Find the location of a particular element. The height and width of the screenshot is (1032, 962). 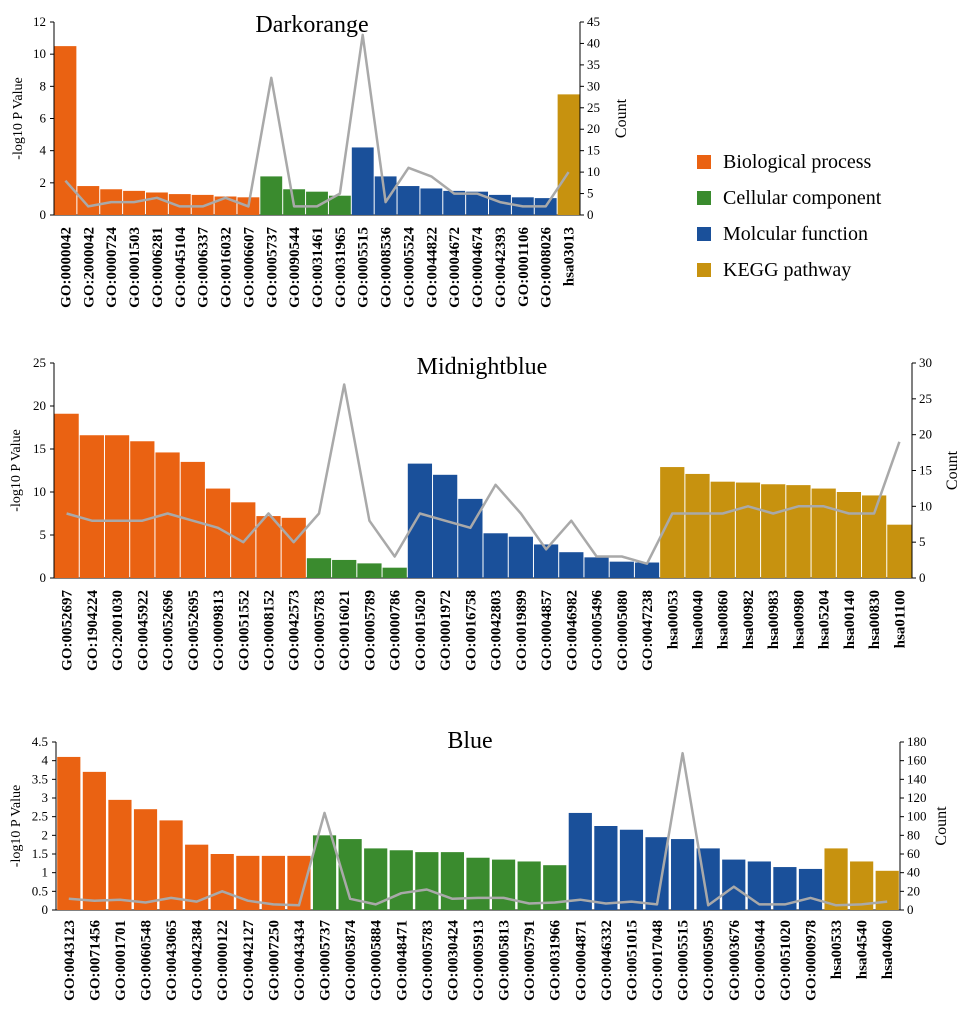

x-tick-label: GO:0060548 is located at coordinates (147, 960).